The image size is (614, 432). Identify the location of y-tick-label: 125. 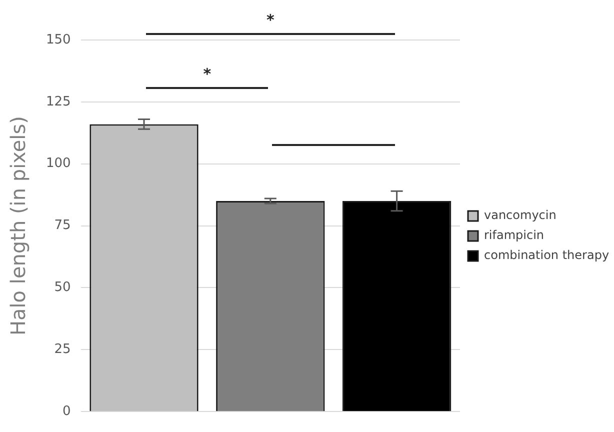
(58, 102).